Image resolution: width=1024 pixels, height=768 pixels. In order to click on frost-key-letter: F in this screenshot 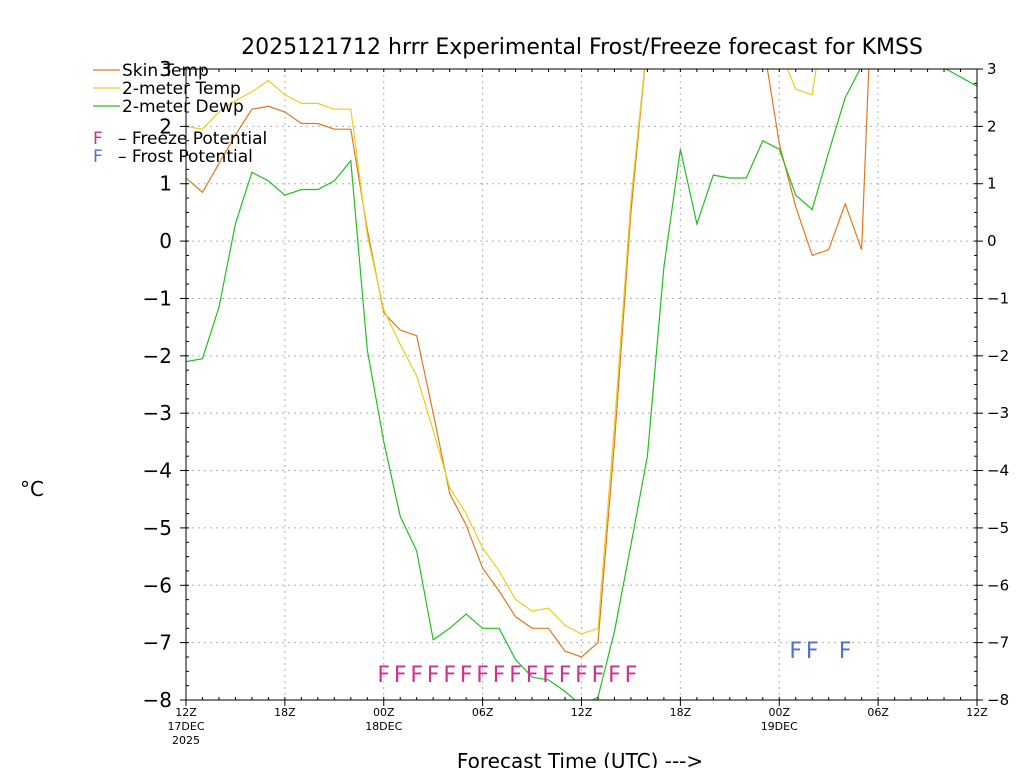, I will do `click(98, 157)`.